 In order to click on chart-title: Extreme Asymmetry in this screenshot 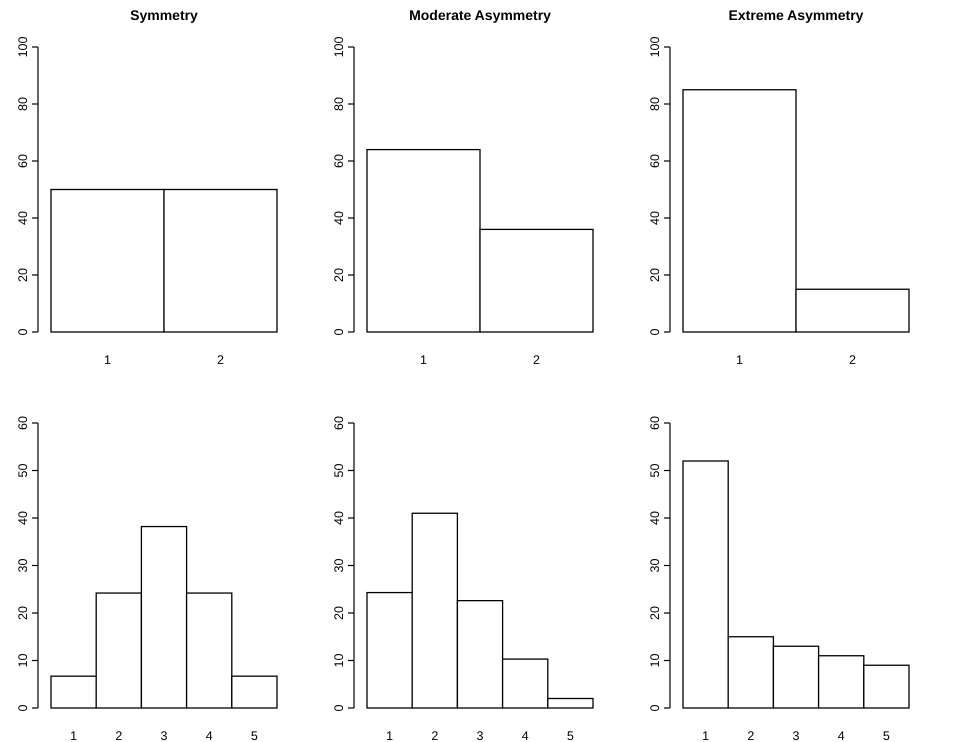, I will do `click(796, 15)`.